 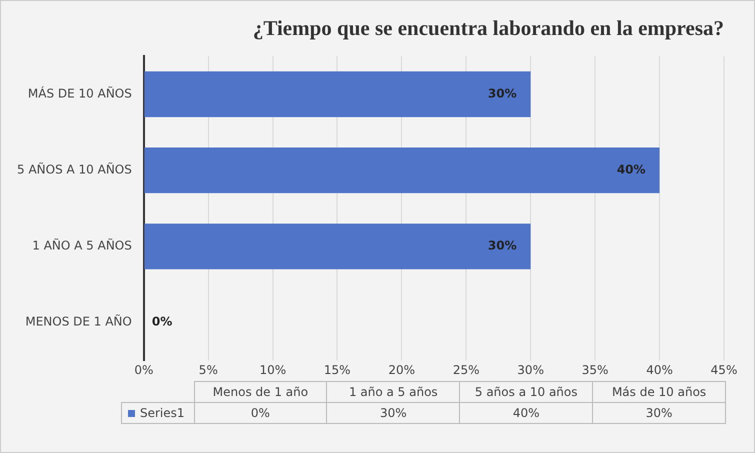 What do you see at coordinates (144, 369) in the screenshot?
I see `x-tick-label: 0%` at bounding box center [144, 369].